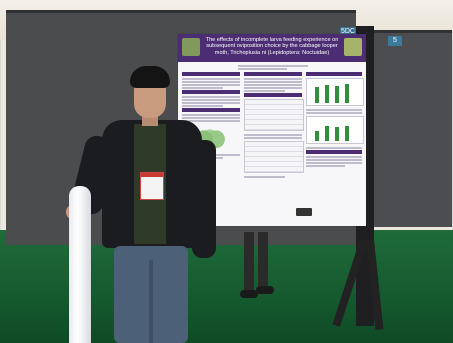 The image size is (453, 343). What do you see at coordinates (152, 175) in the screenshot?
I see `badge-strip` at bounding box center [152, 175].